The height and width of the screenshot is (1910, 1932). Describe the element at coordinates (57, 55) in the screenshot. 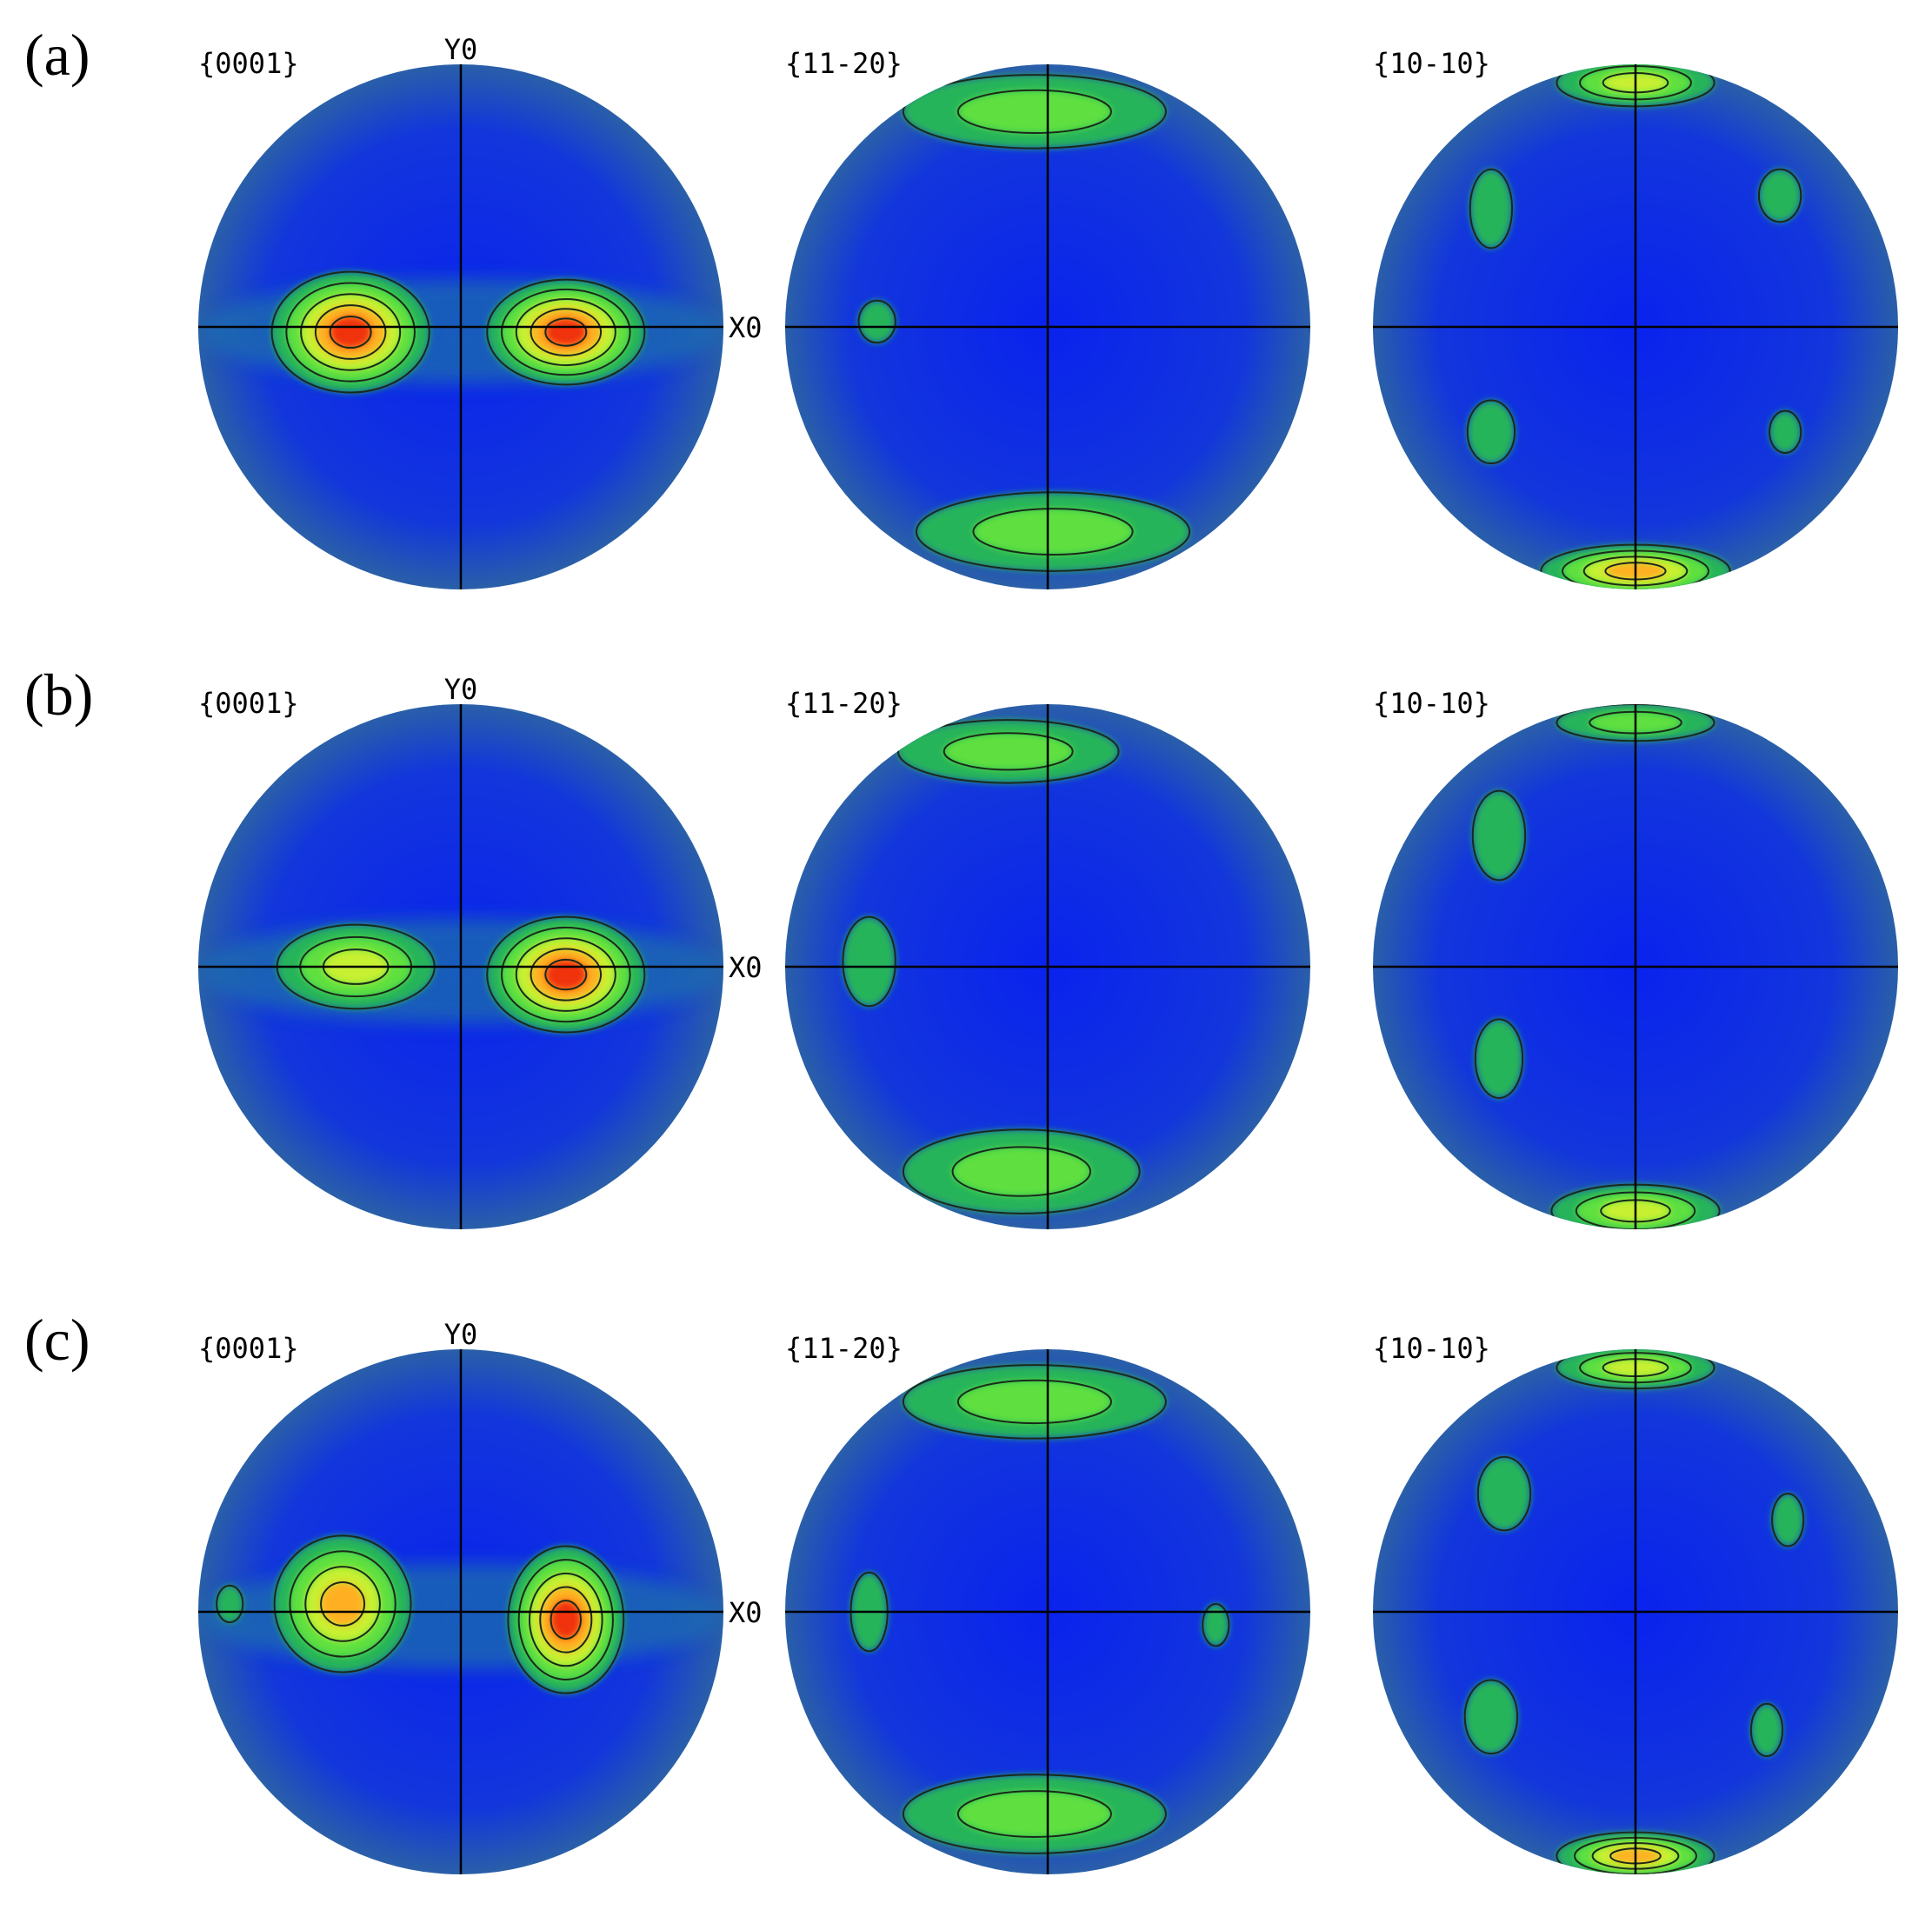

I see `panel-label: (a)` at that location.